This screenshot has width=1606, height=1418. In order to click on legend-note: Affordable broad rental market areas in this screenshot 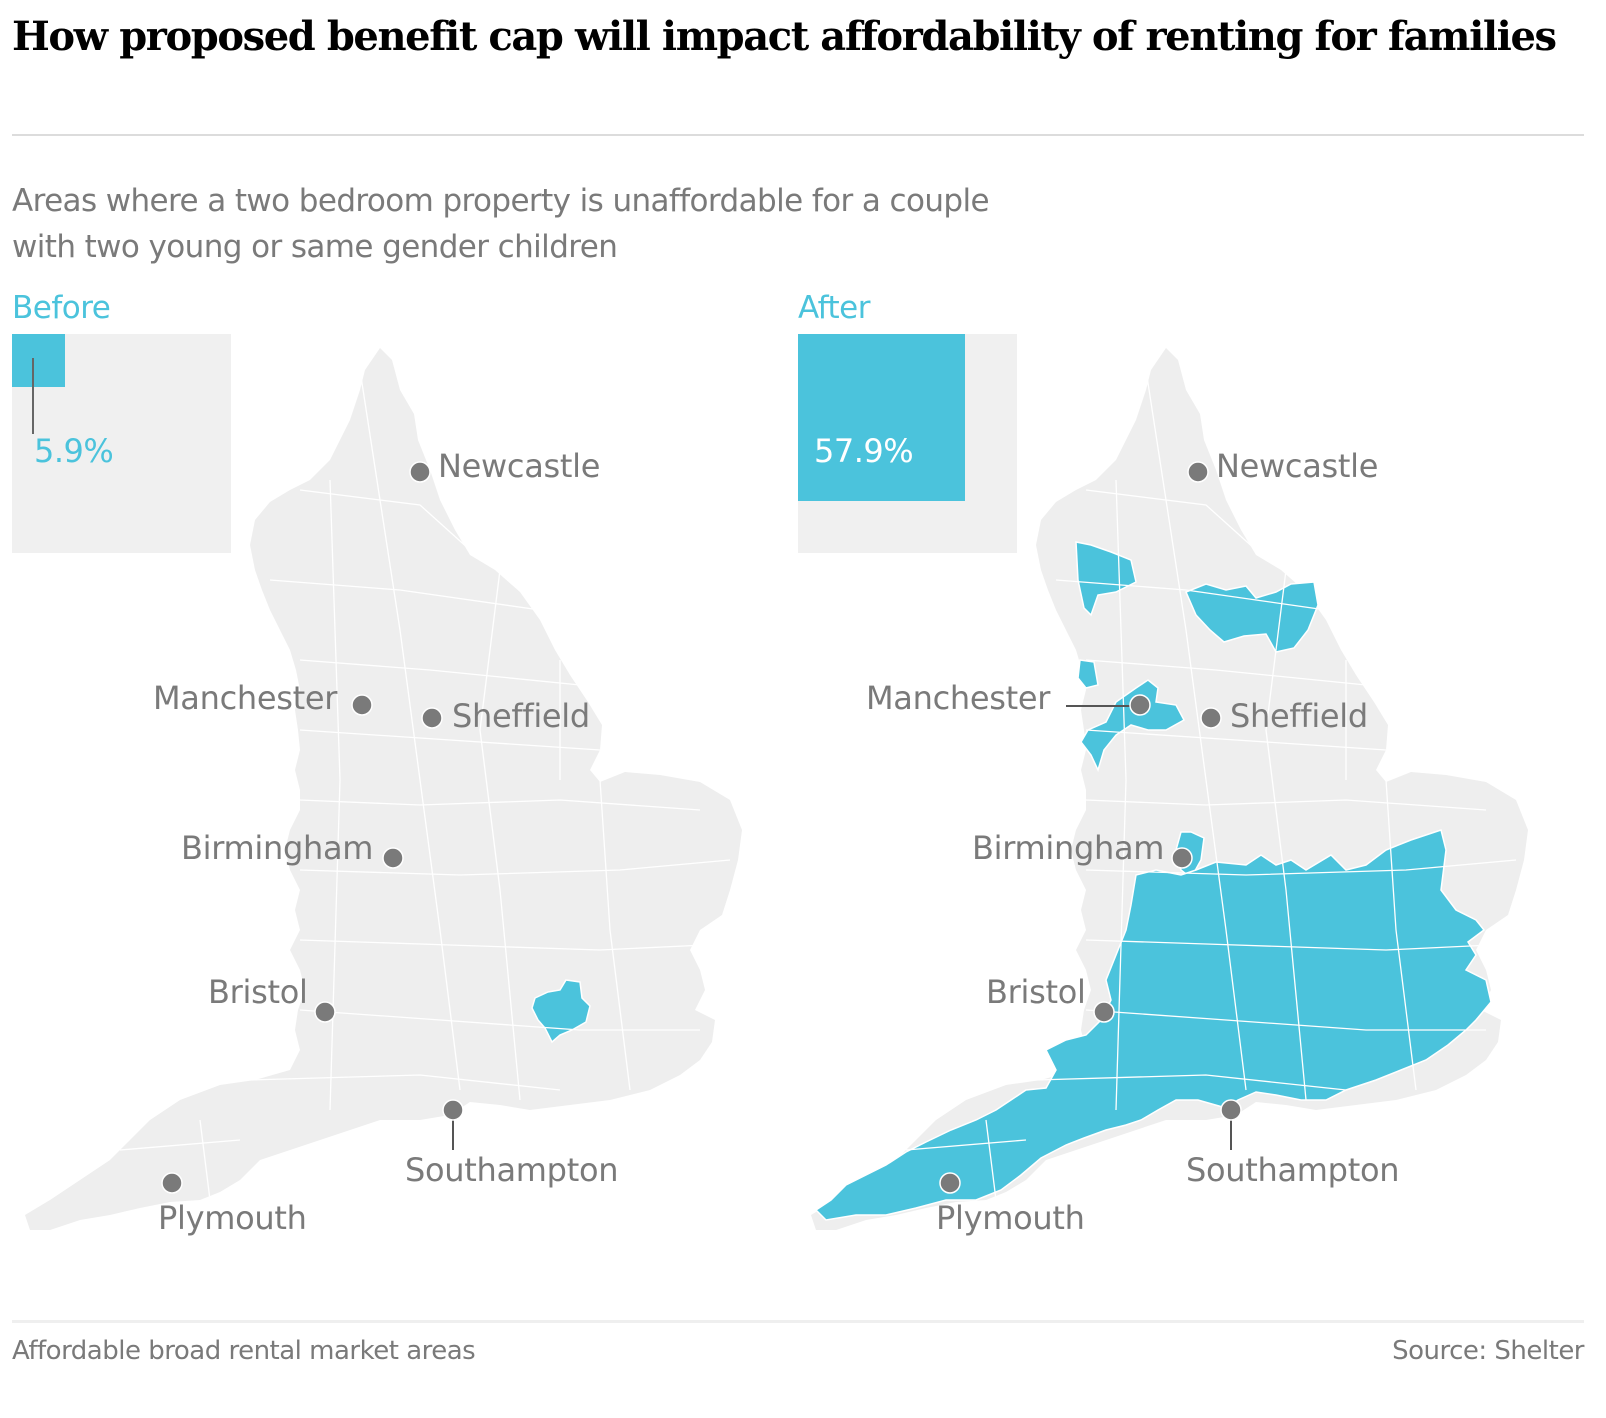, I will do `click(244, 1351)`.